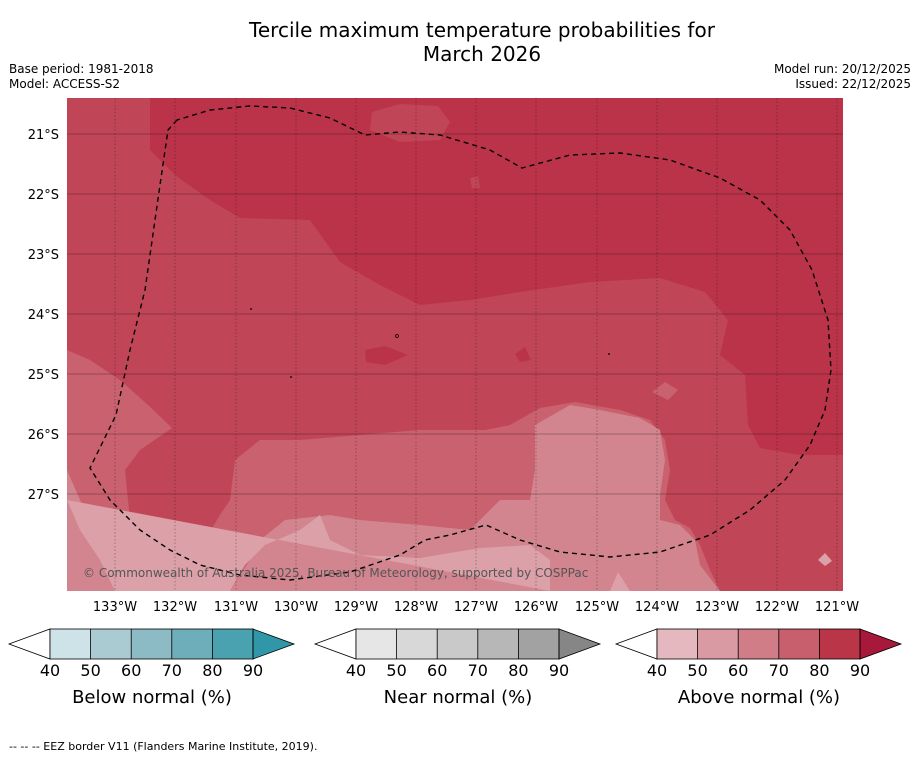  Describe the element at coordinates (779, 670) in the screenshot. I see `cb-above-tick-70: 70` at that location.